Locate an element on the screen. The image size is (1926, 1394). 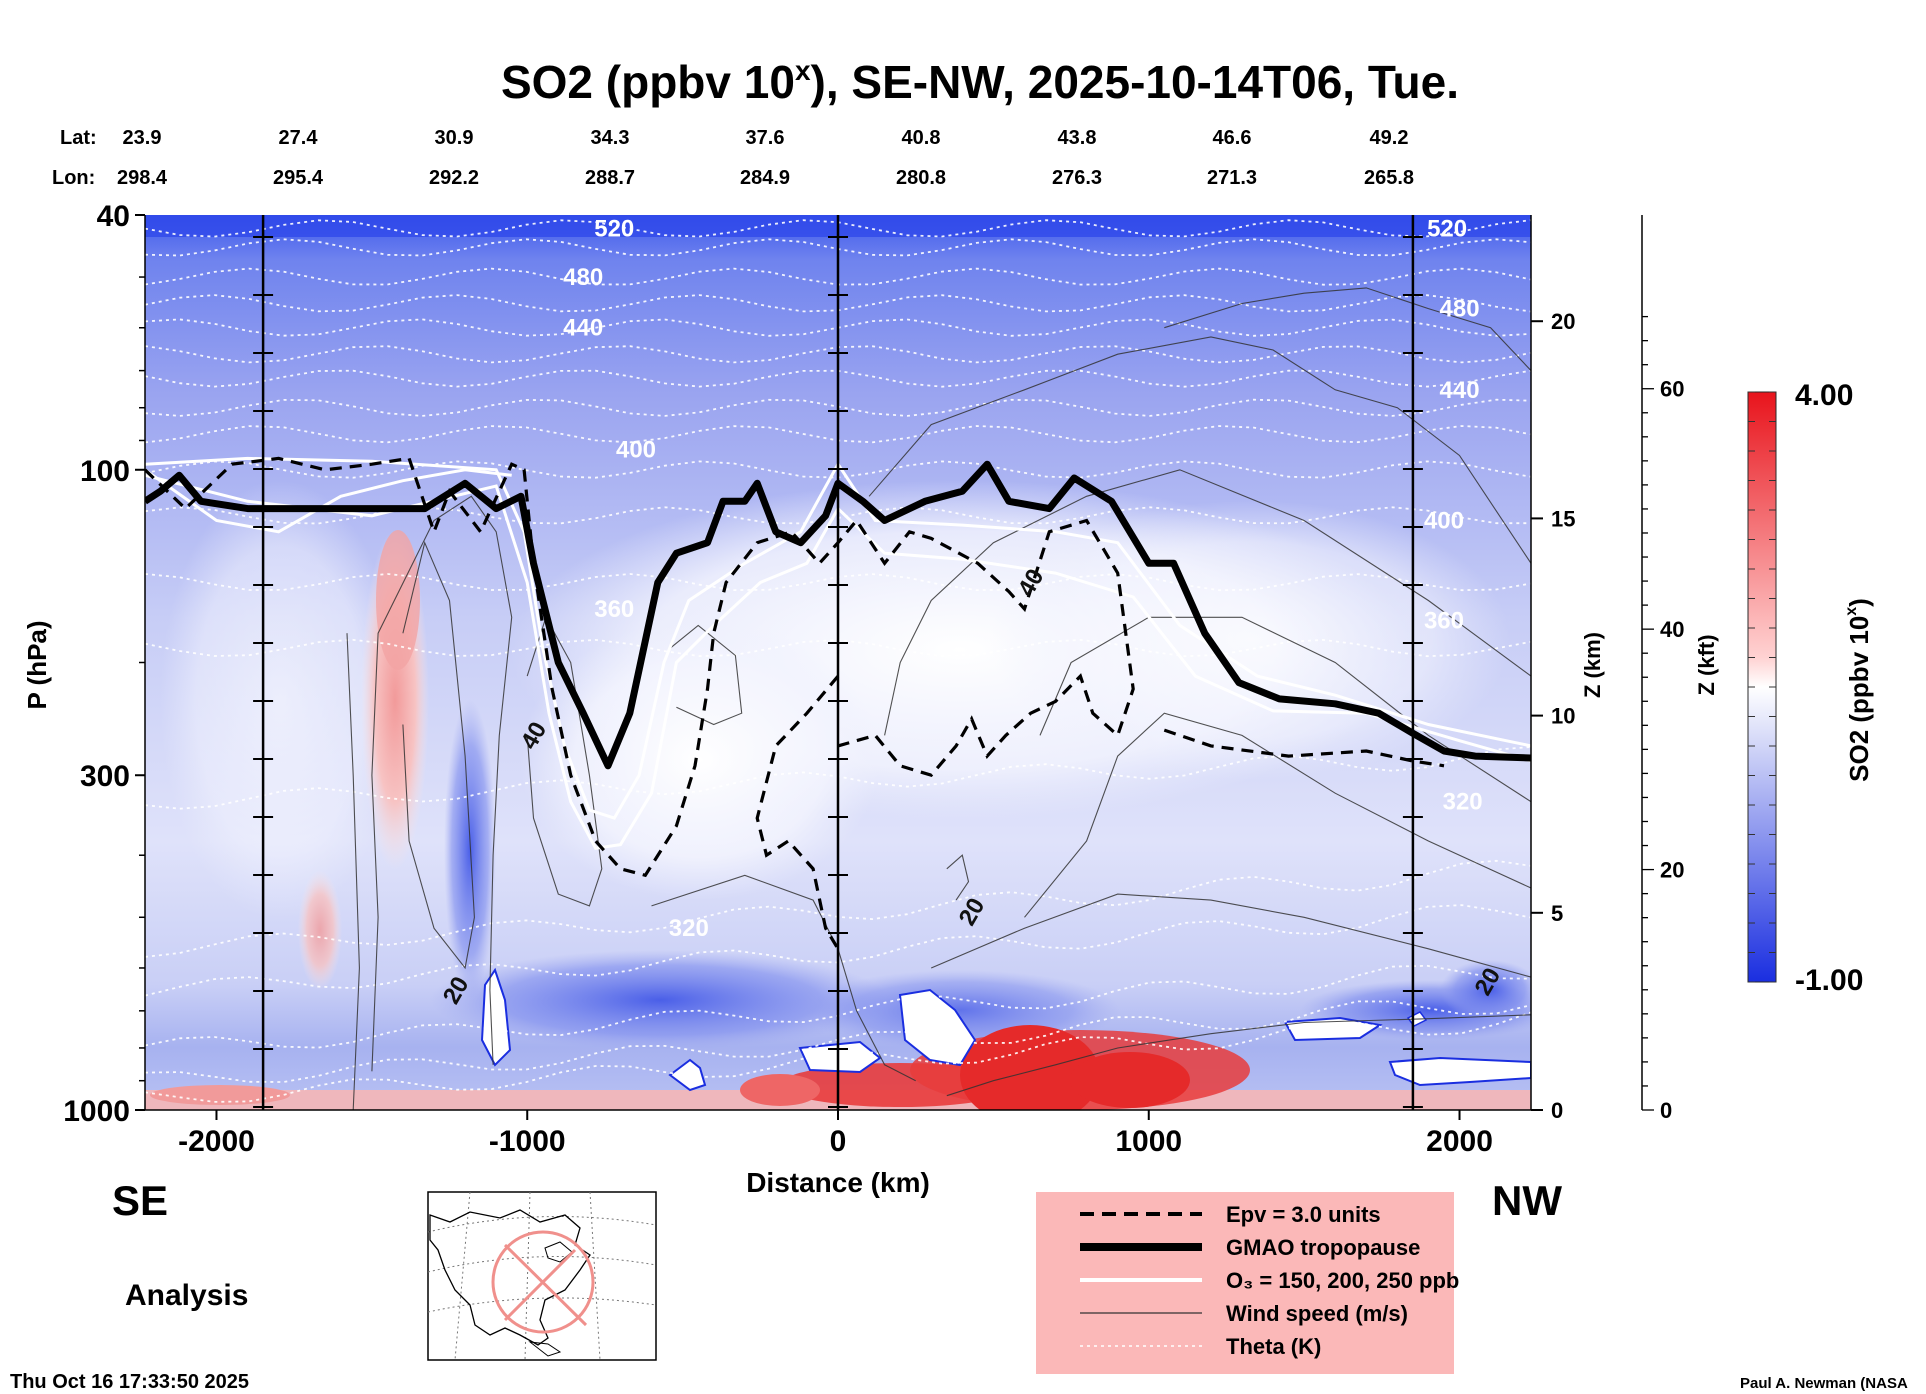
lon-value: 265.8 is located at coordinates (1389, 178).